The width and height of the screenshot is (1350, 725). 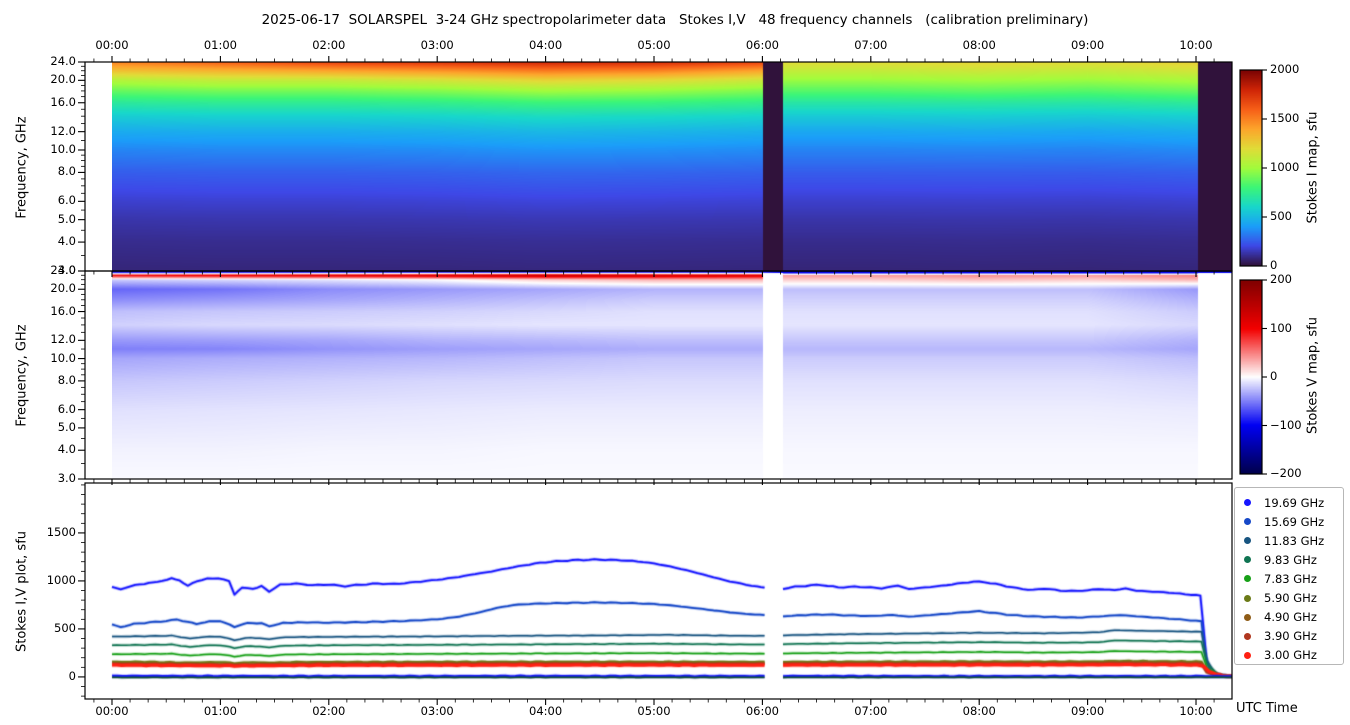 What do you see at coordinates (762, 711) in the screenshot?
I see `x-tick-label-bottom: 06:00` at bounding box center [762, 711].